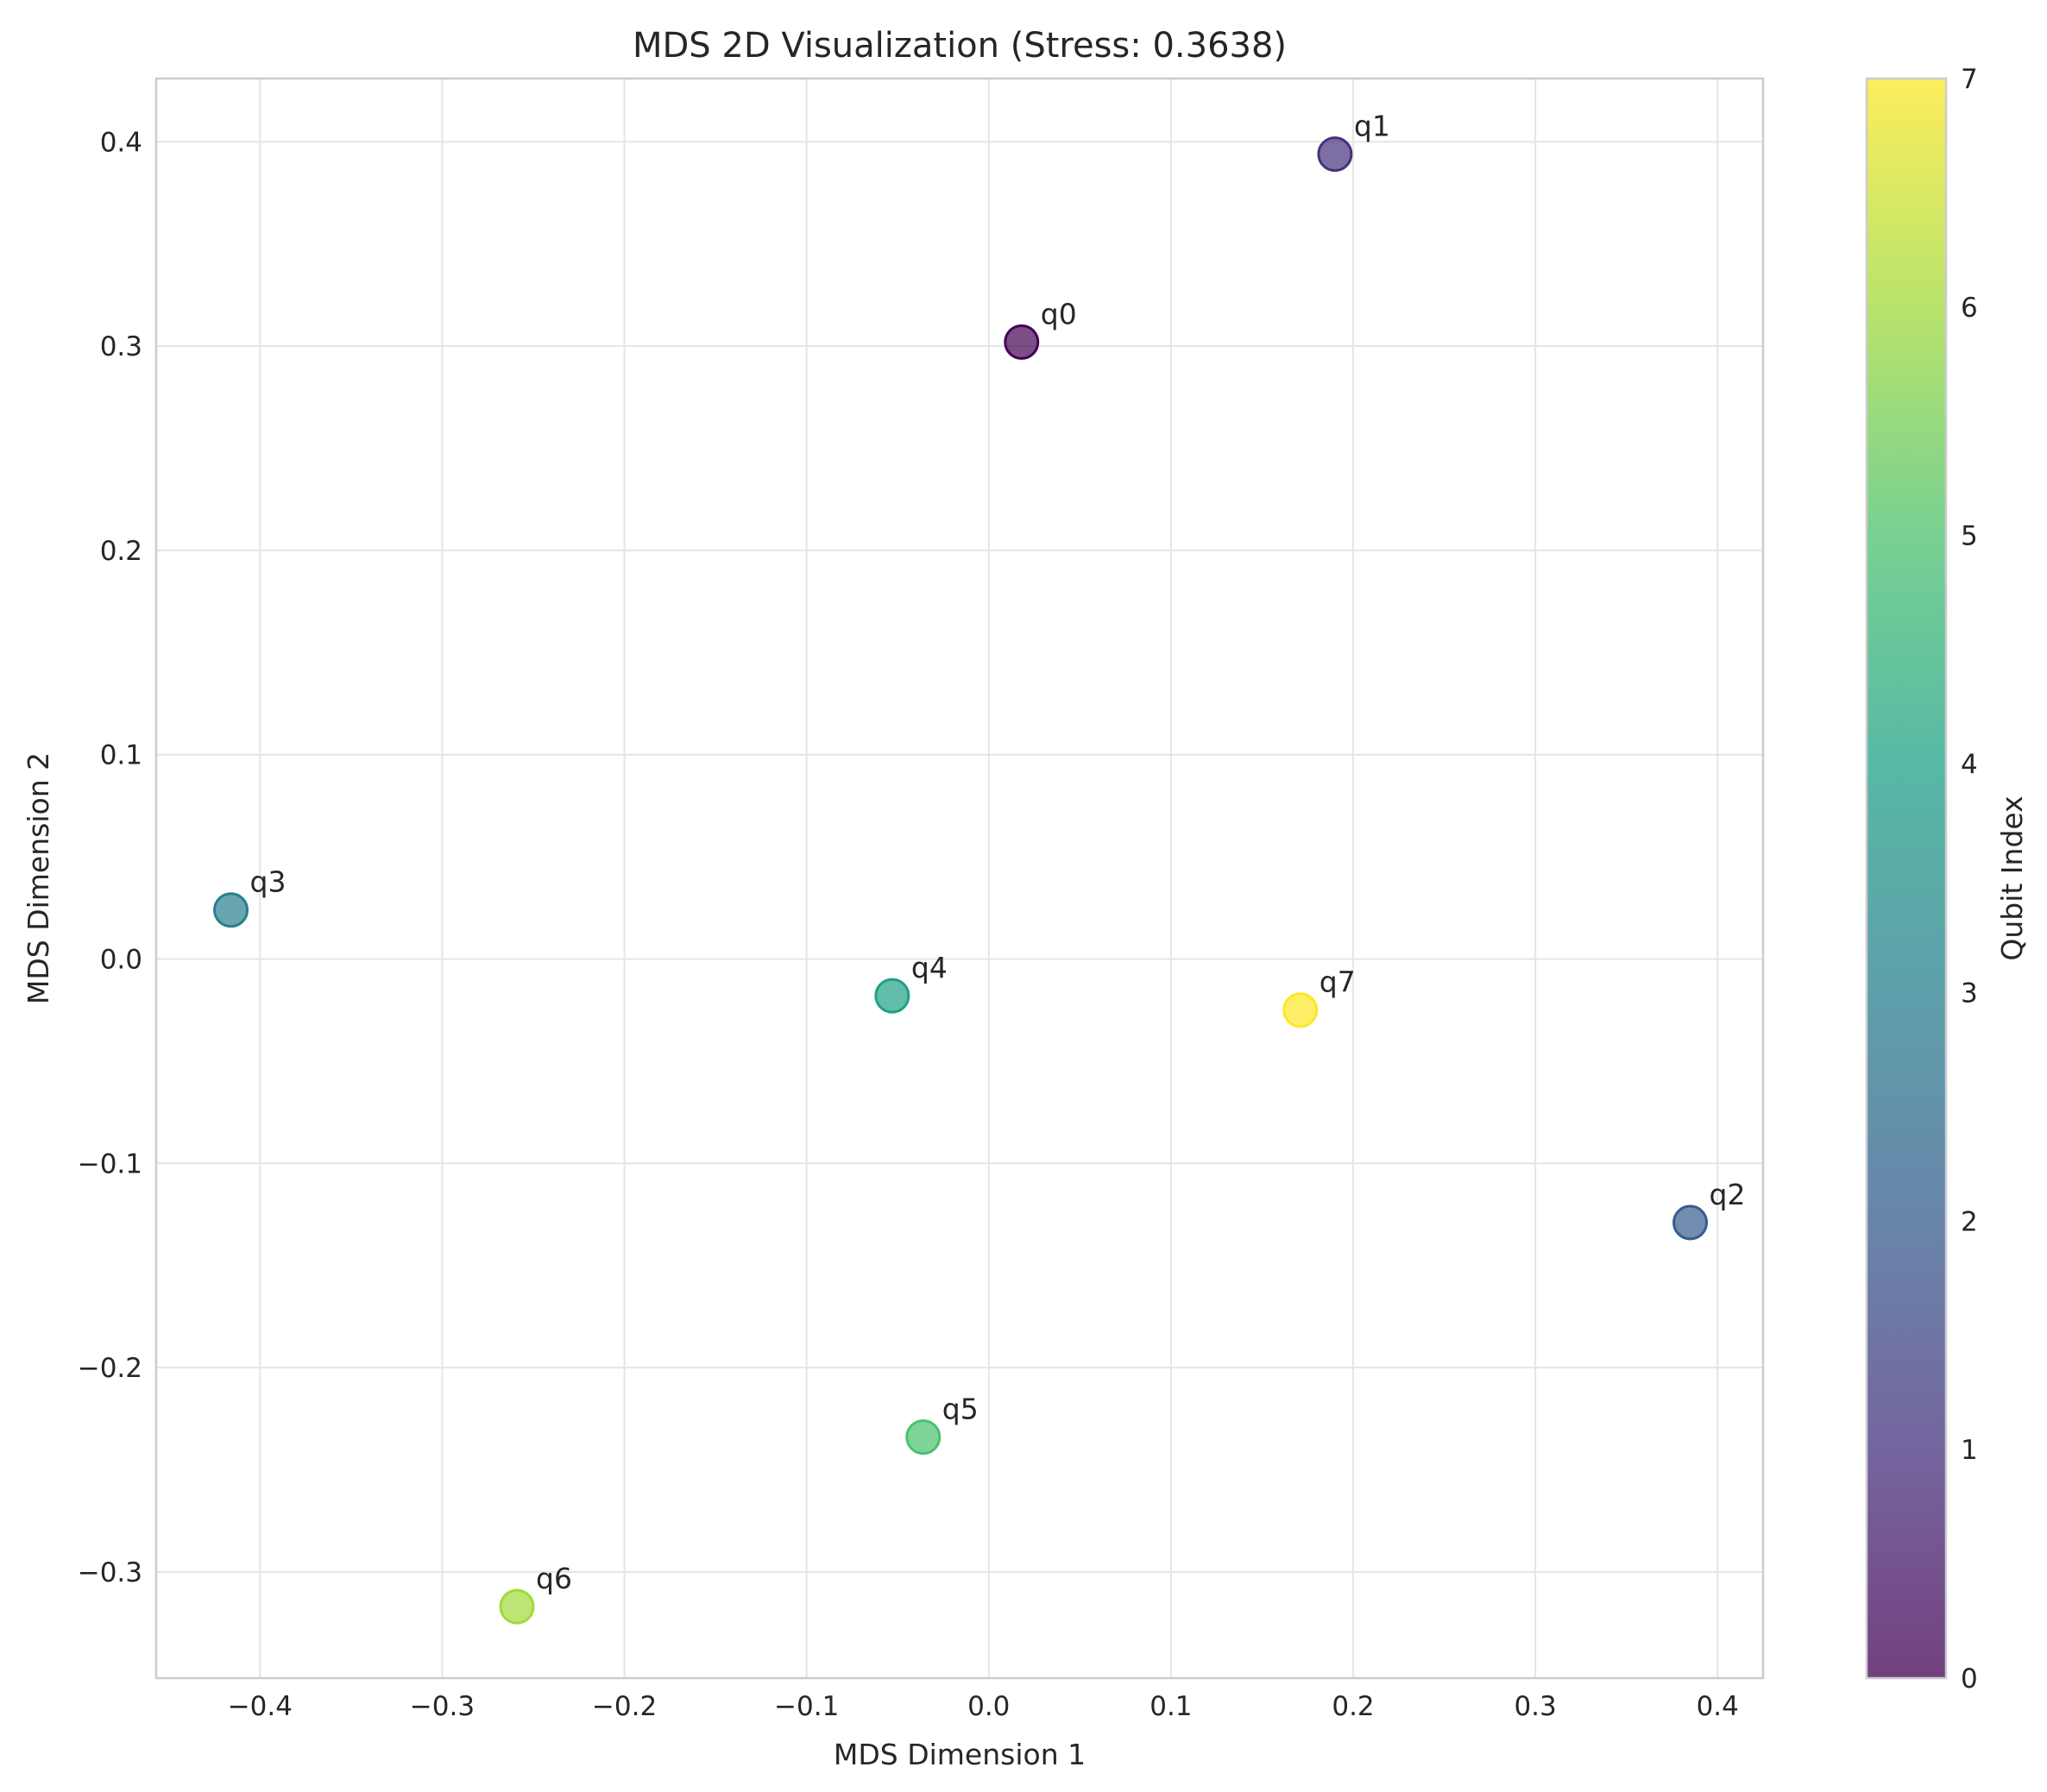 This screenshot has height=1792, width=2047. What do you see at coordinates (988, 1706) in the screenshot?
I see `x-tick-label: 0.0` at bounding box center [988, 1706].